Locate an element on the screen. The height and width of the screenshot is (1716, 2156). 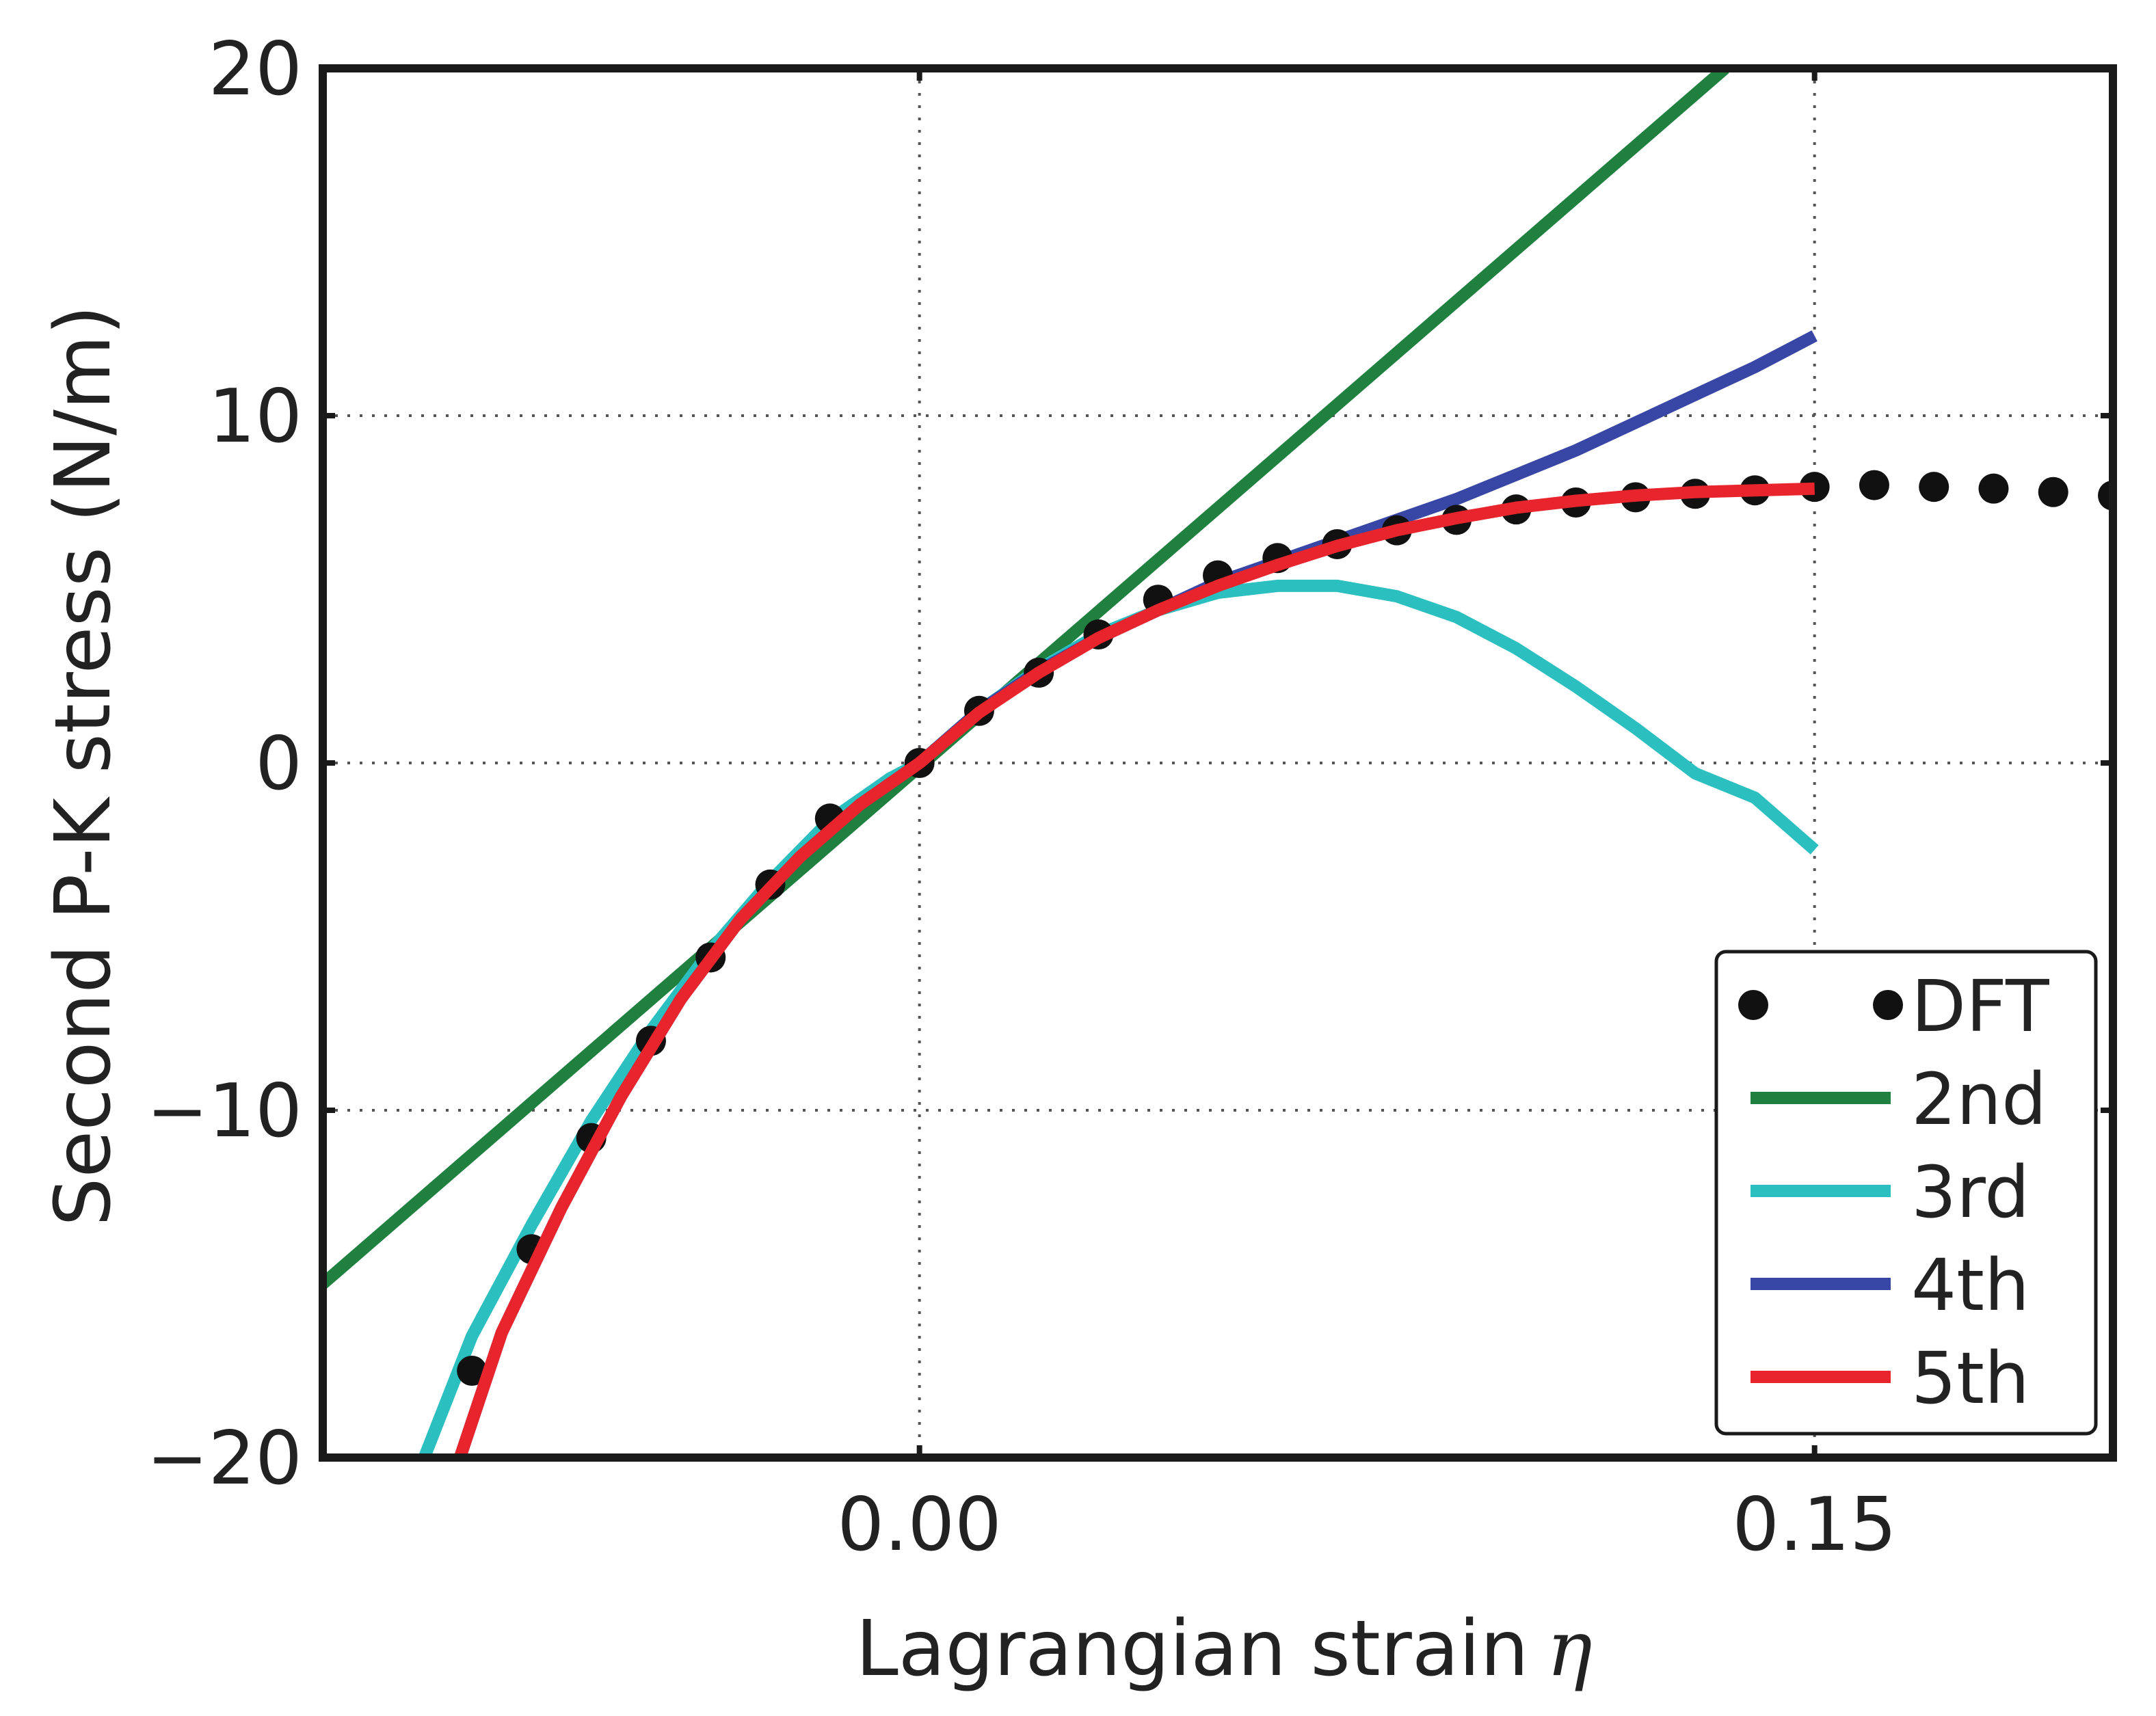
y-tick-label-3: 10 is located at coordinates (255, 416).